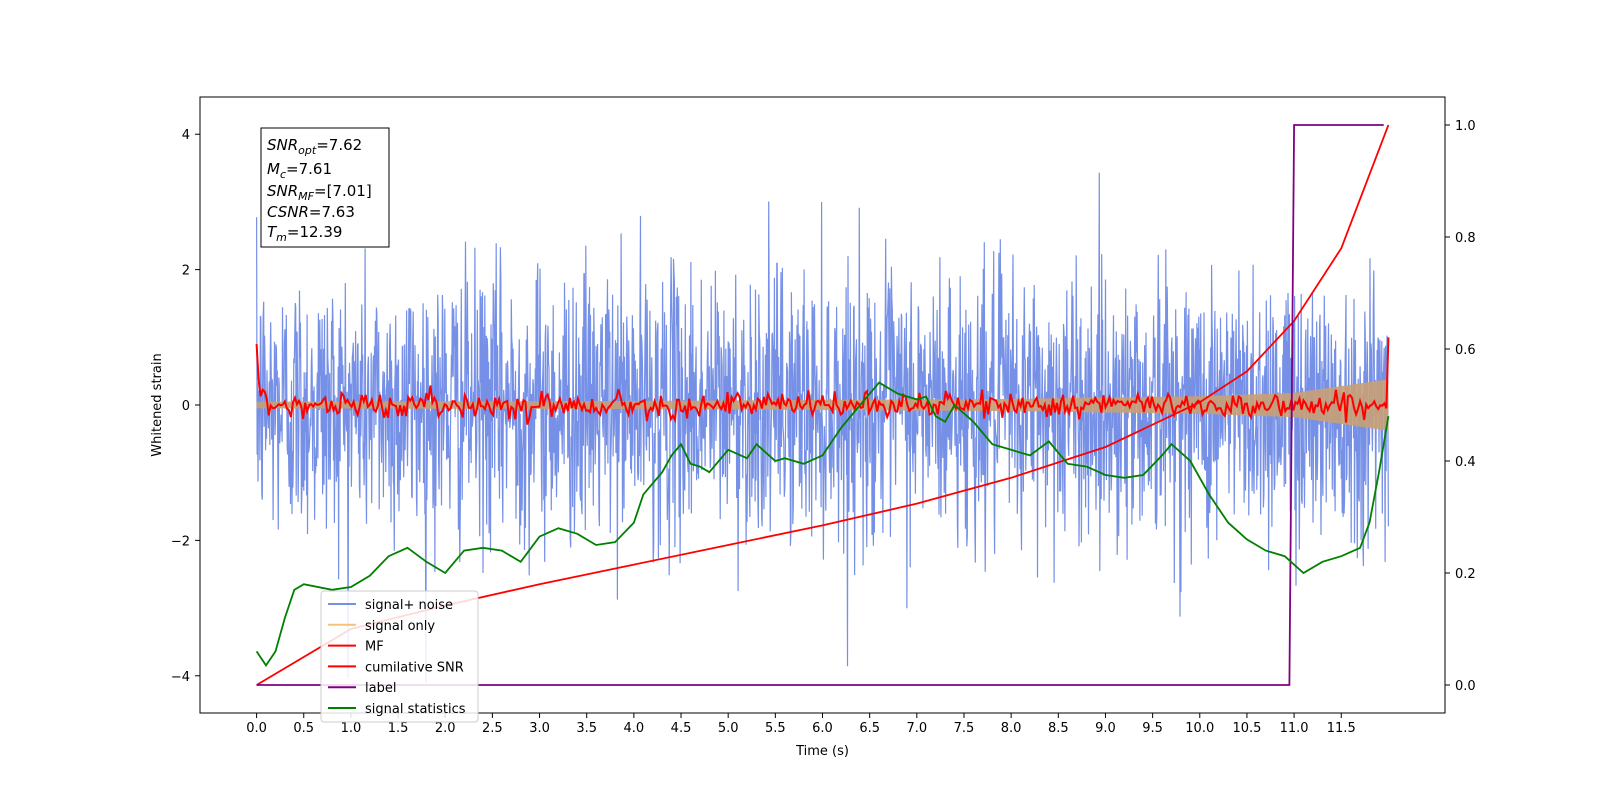  I want to click on legend-label: MF, so click(374, 647).